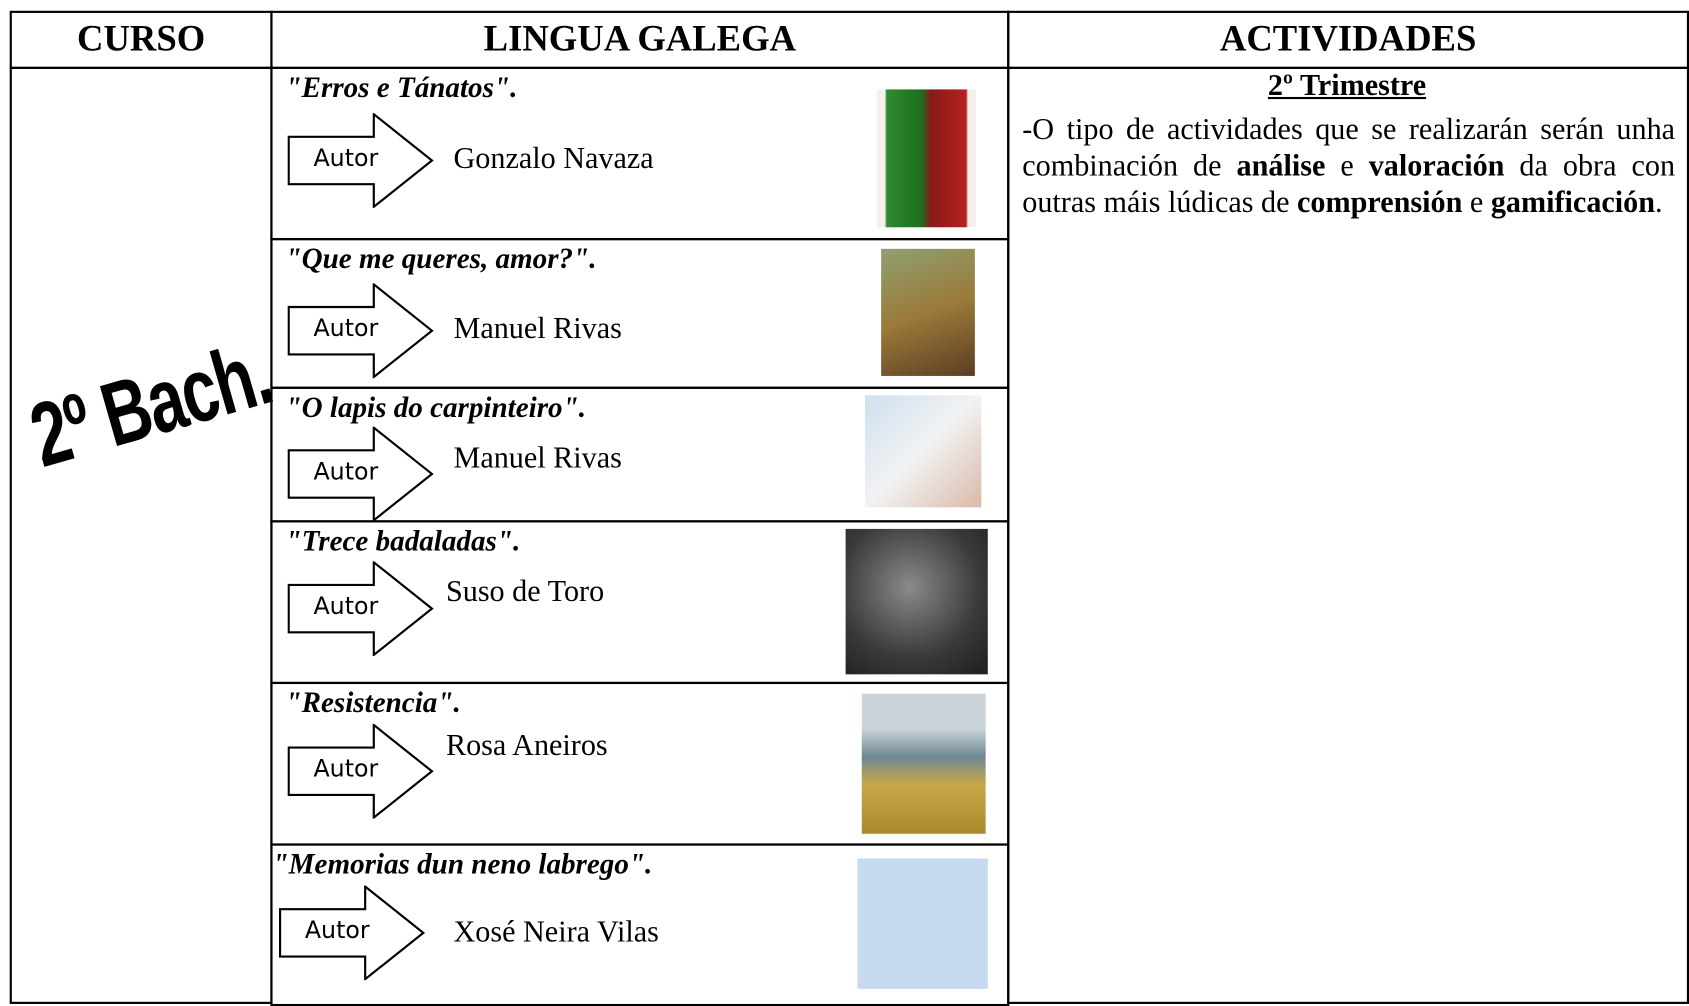  I want to click on book-title: "Que me queres, amor?"., so click(441, 258).